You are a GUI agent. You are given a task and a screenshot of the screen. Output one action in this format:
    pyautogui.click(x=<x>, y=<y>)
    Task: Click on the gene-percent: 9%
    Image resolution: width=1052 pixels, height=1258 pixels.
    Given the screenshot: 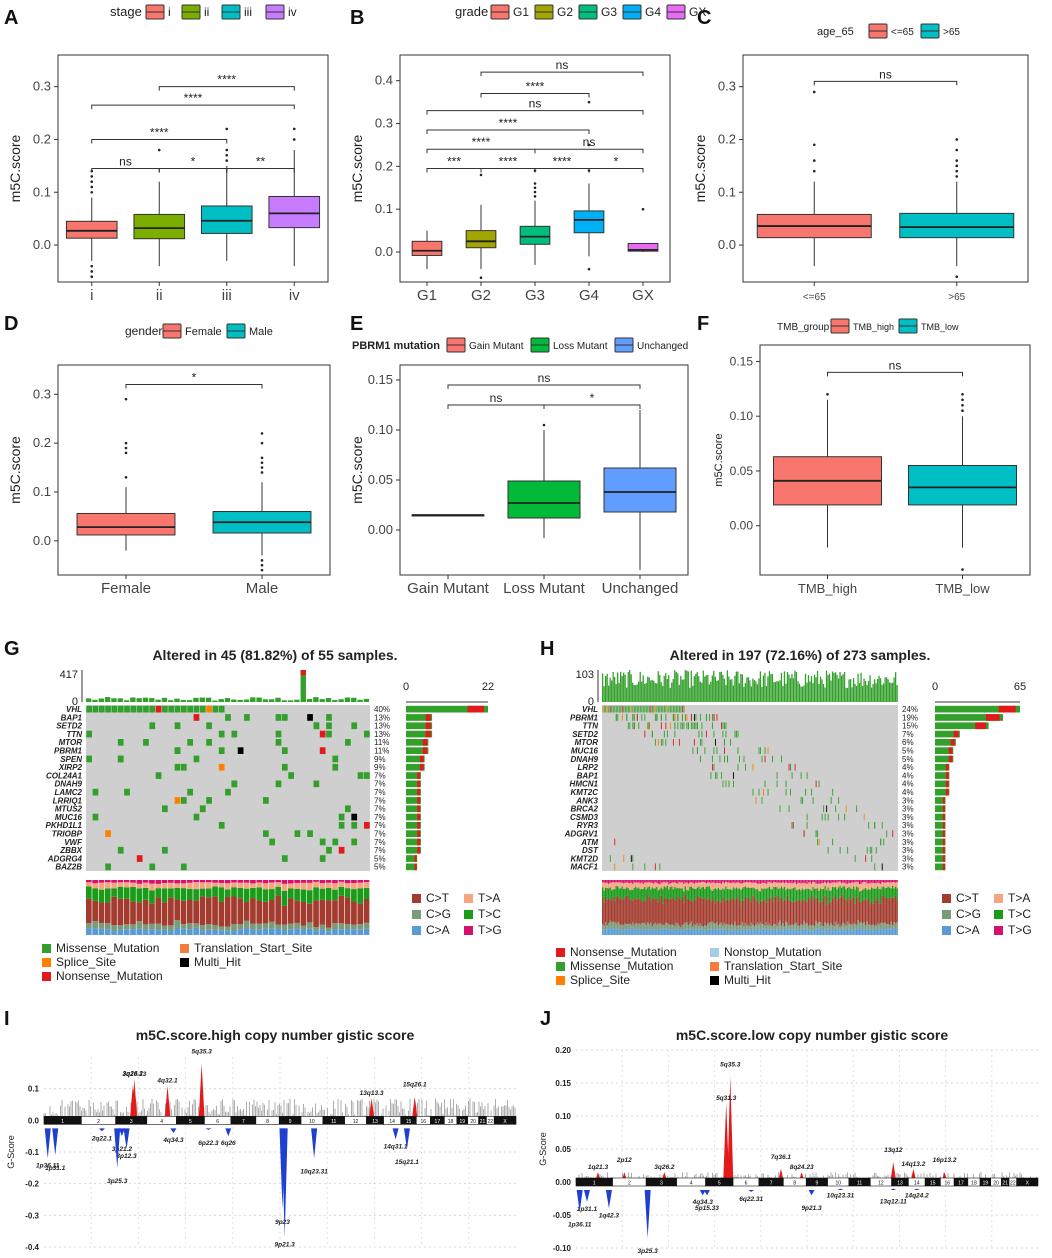 What is the action you would take?
    pyautogui.click(x=380, y=767)
    